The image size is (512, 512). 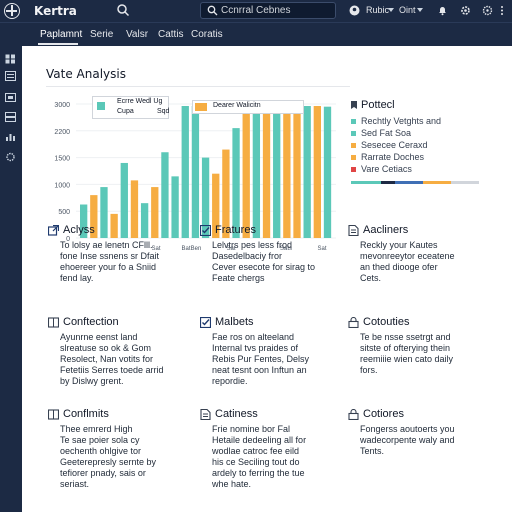 What do you see at coordinates (137, 34) in the screenshot?
I see `tab-valsr: Valsr` at bounding box center [137, 34].